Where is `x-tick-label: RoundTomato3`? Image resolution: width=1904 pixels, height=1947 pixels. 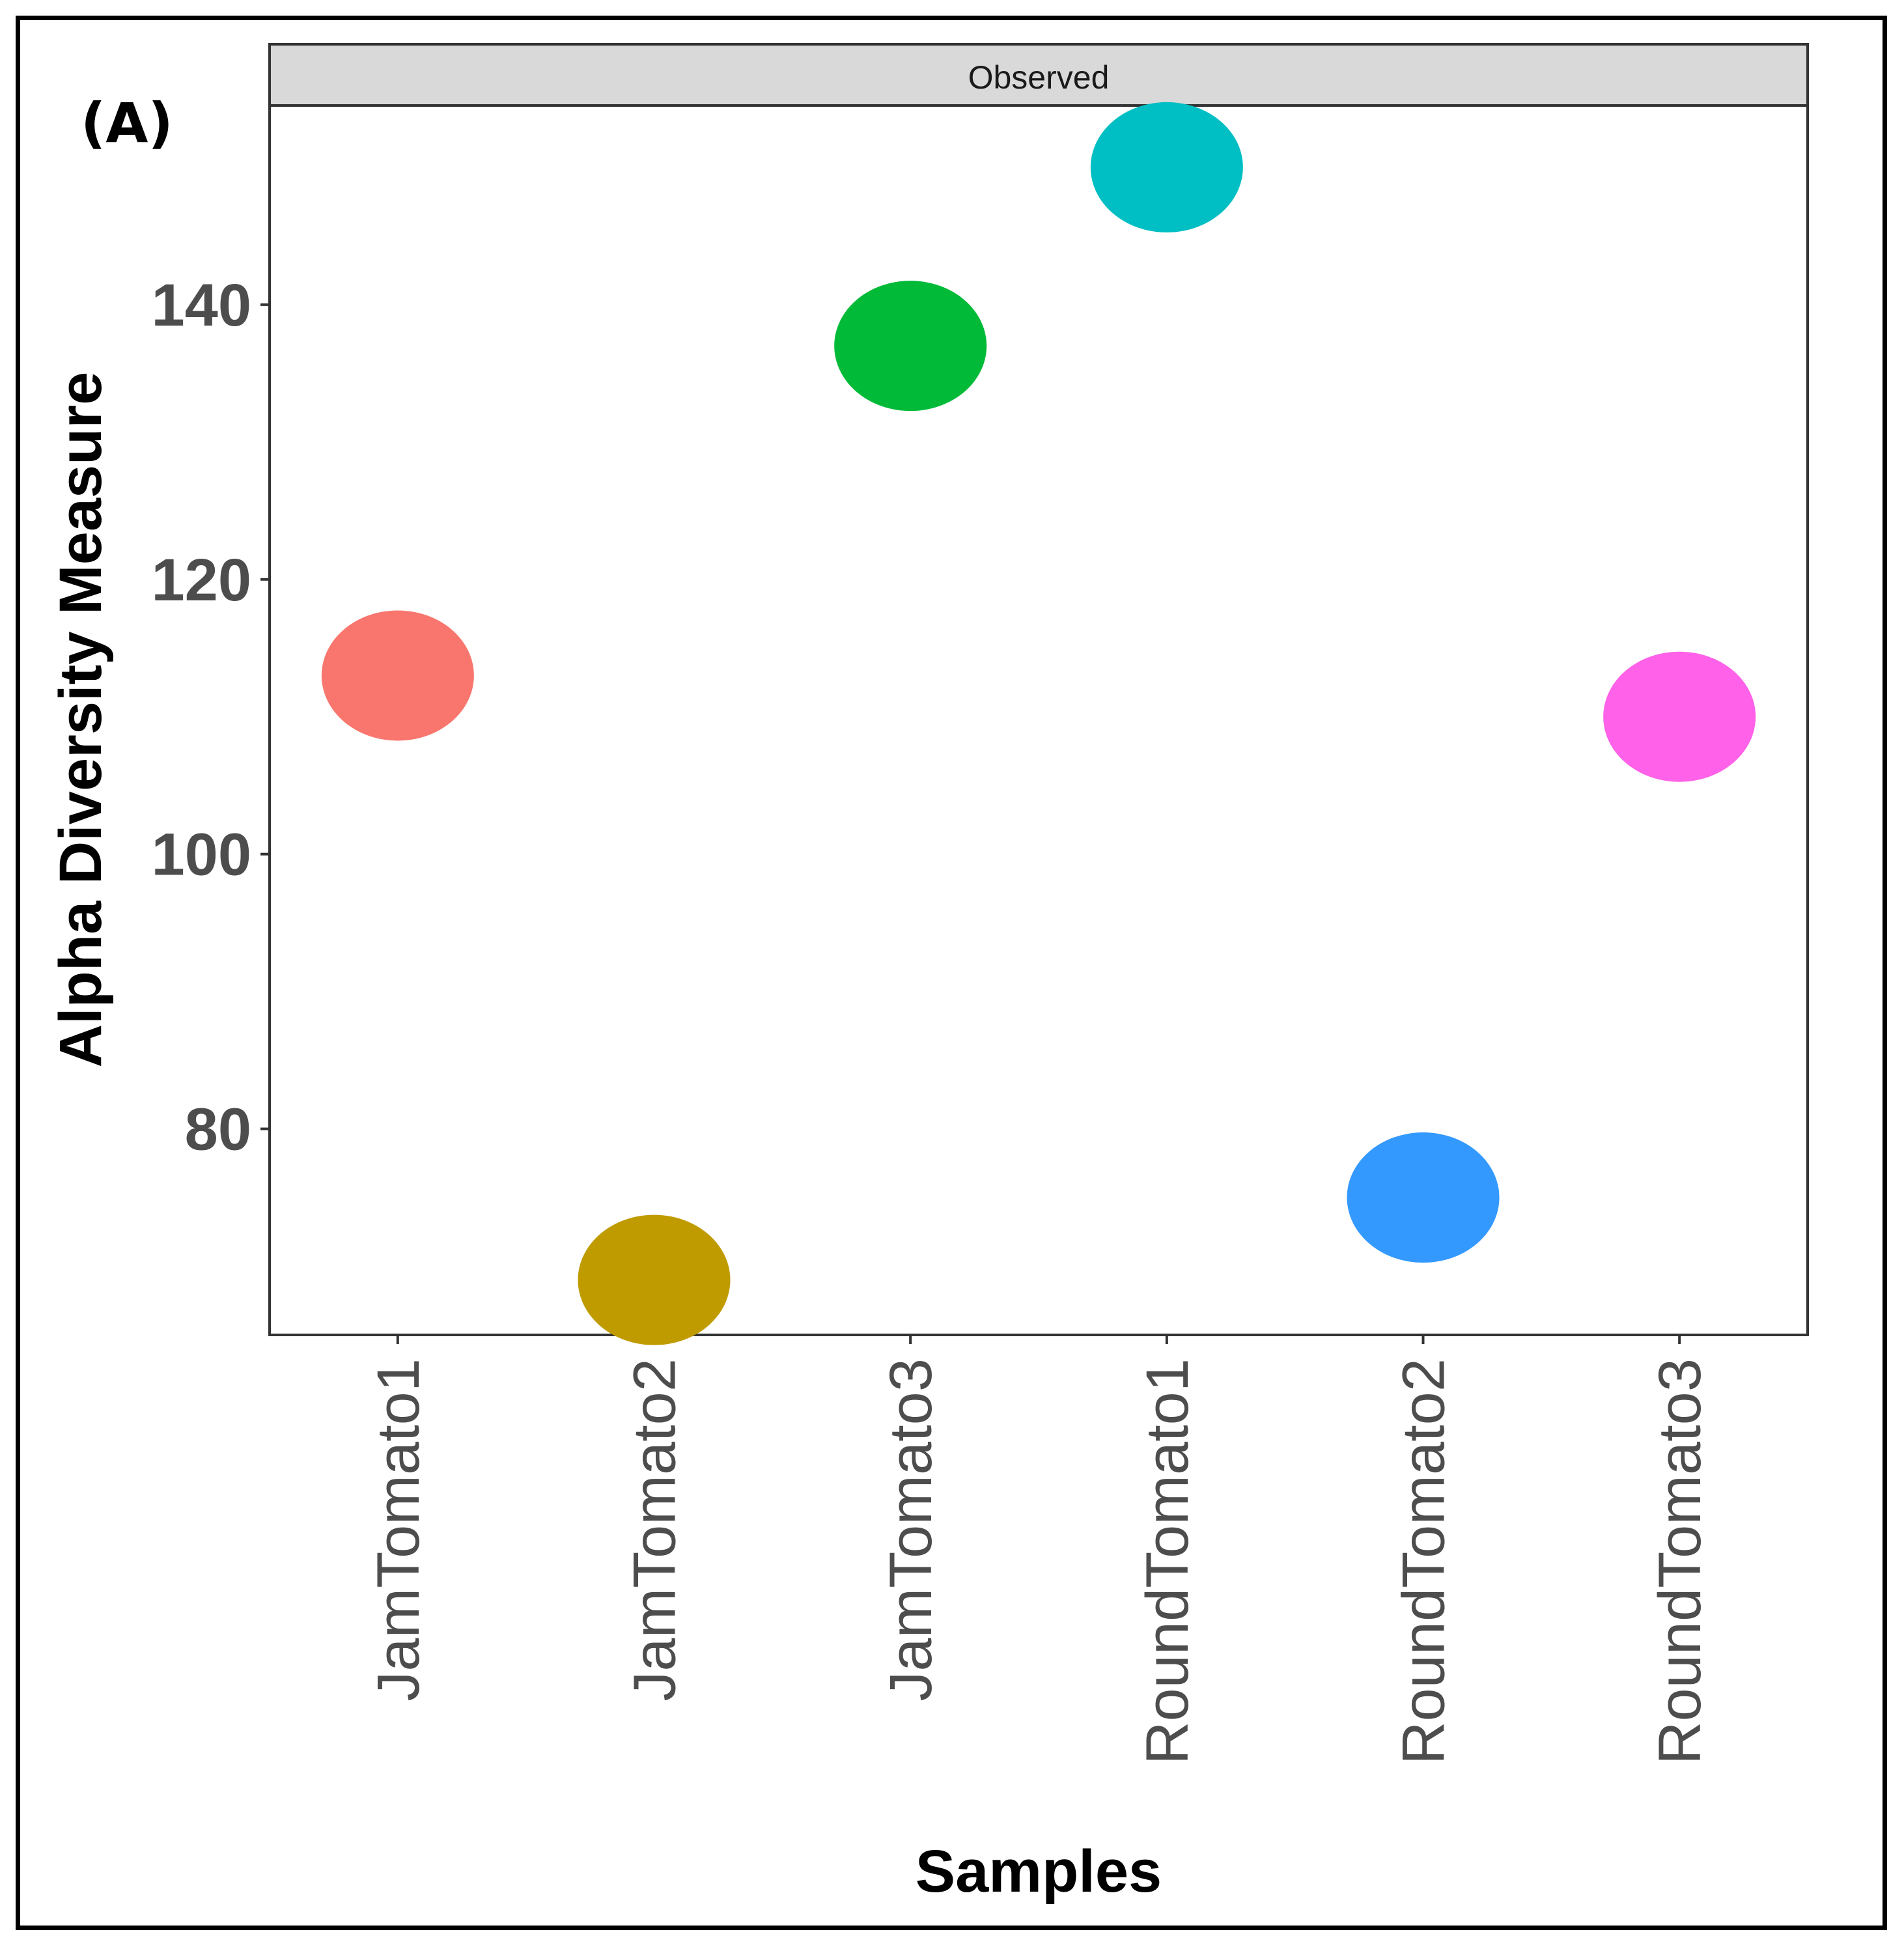 x-tick-label: RoundTomato3 is located at coordinates (1680, 1562).